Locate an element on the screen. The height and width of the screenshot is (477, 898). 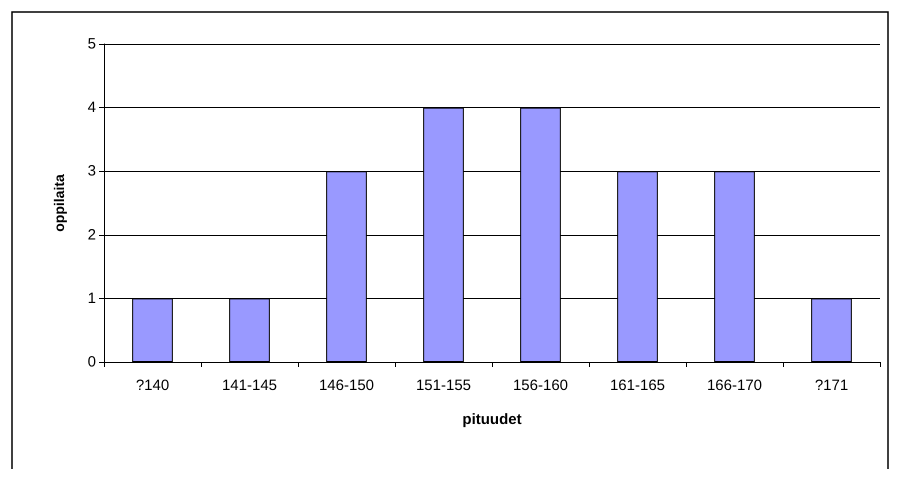
y-tick-label: 4 is located at coordinates (92, 107).